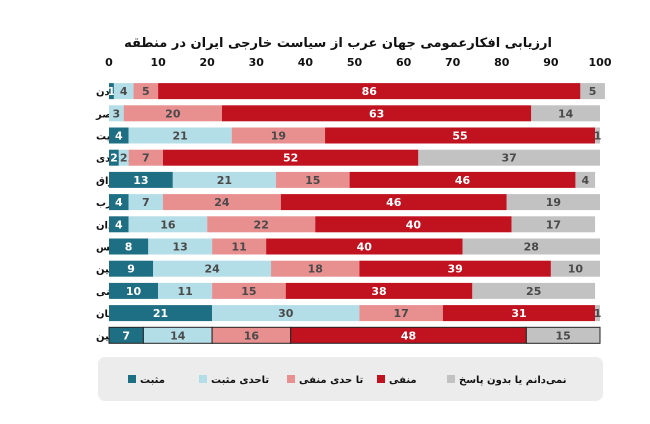 This screenshot has width=650, height=424. What do you see at coordinates (208, 62) in the screenshot?
I see `x-tick-label: 20` at bounding box center [208, 62].